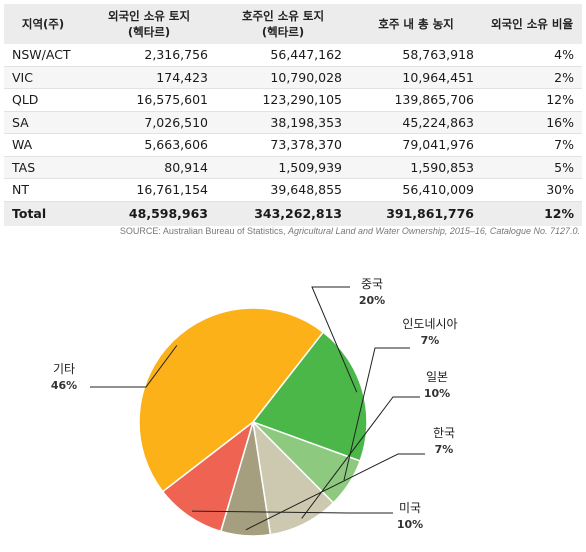 Image resolution: width=586 pixels, height=552 pixels. I want to click on value-cell: 73,378,370, so click(283, 145).